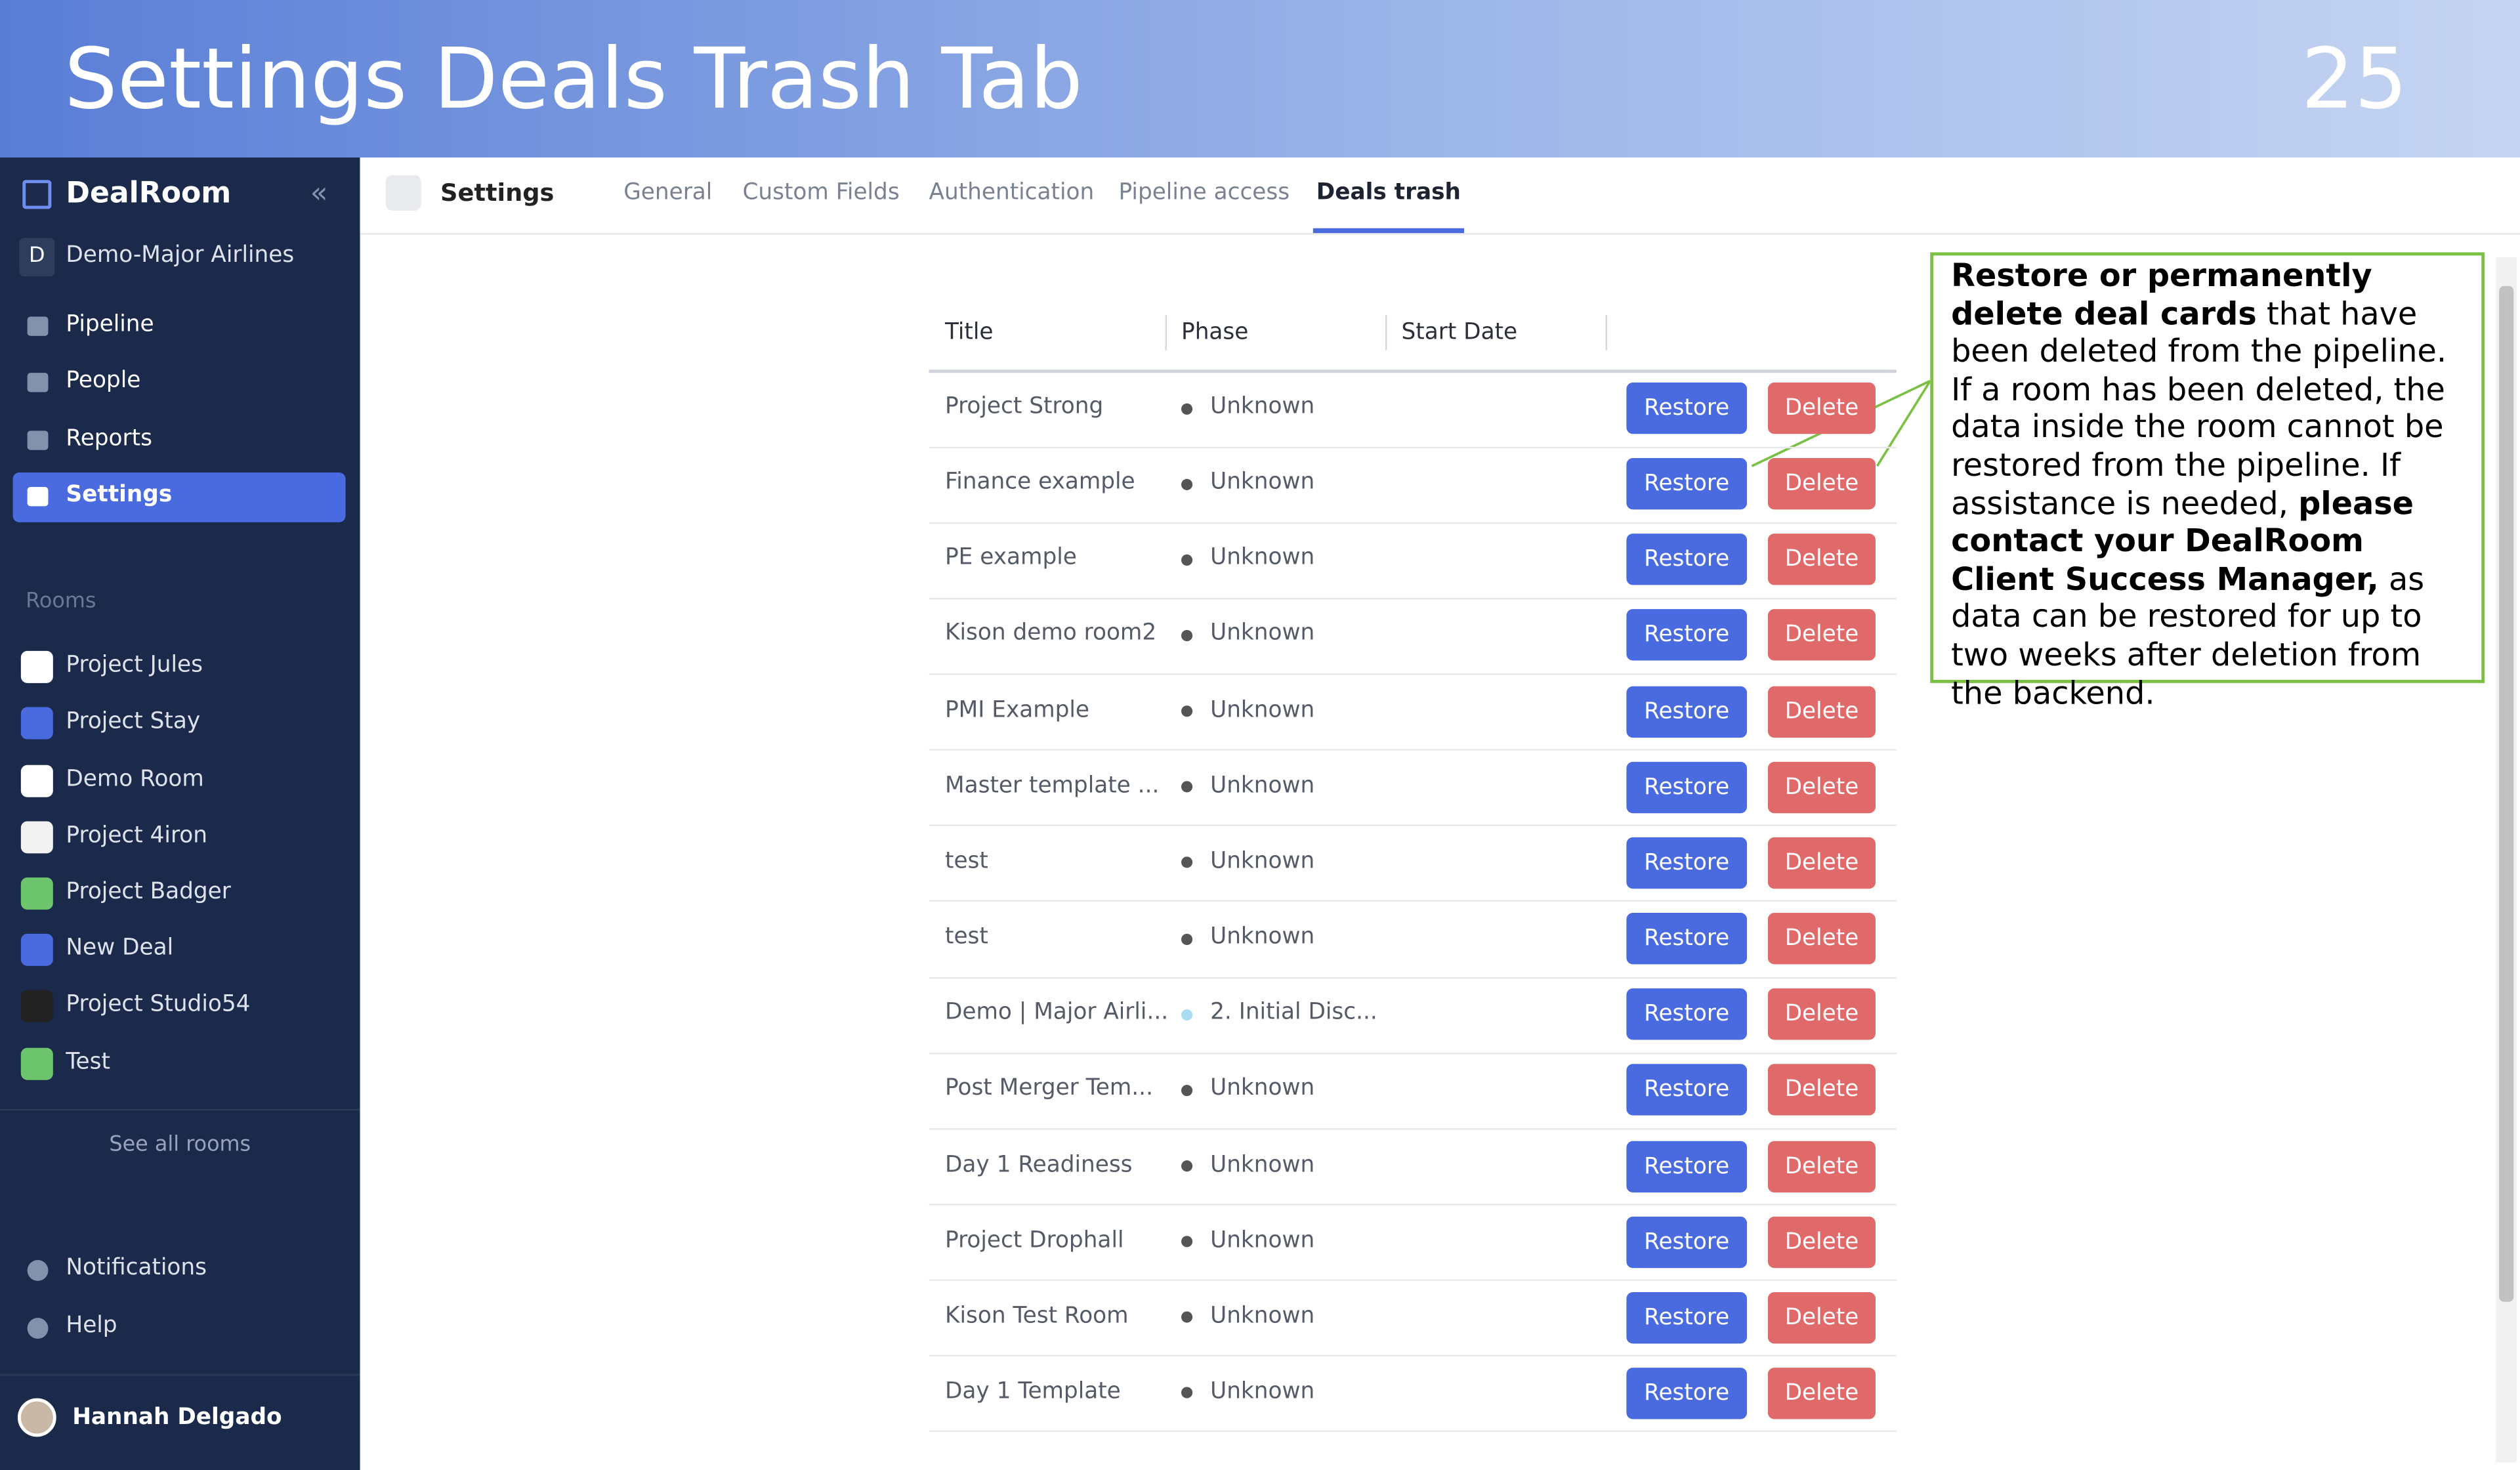 The height and width of the screenshot is (1470, 2520). I want to click on brand-icon, so click(37, 194).